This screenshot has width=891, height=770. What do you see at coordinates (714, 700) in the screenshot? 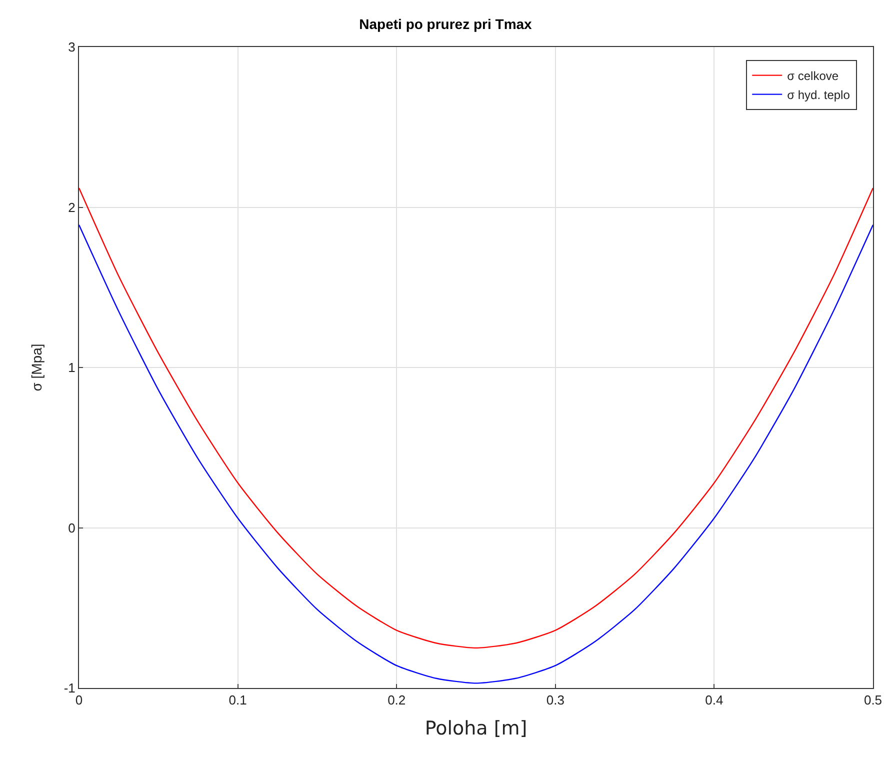
I see `x-tick-label: 0.4` at bounding box center [714, 700].